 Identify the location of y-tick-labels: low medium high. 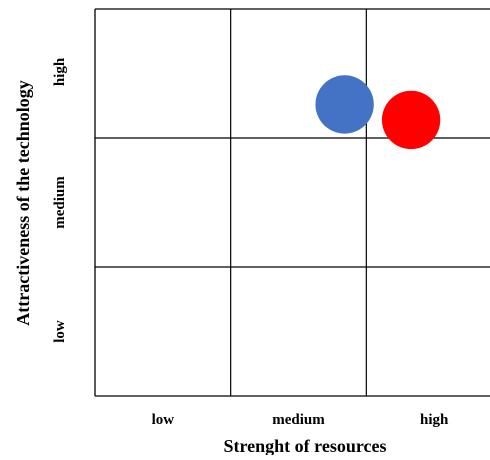
(60, 200).